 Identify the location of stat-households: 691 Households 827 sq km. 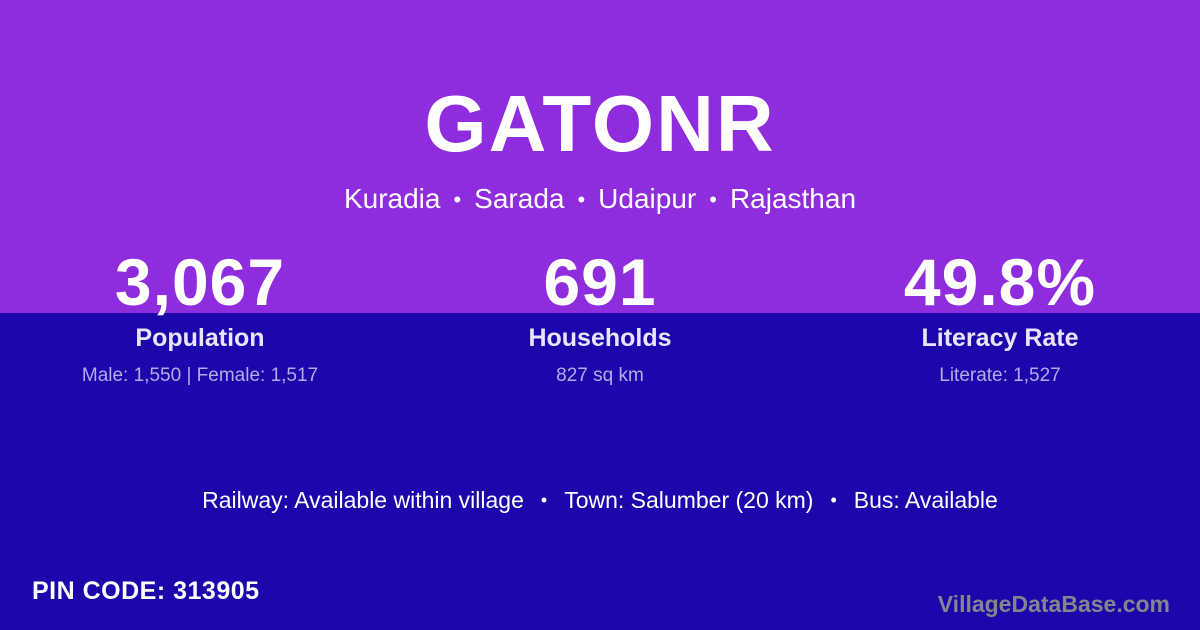
(600, 317).